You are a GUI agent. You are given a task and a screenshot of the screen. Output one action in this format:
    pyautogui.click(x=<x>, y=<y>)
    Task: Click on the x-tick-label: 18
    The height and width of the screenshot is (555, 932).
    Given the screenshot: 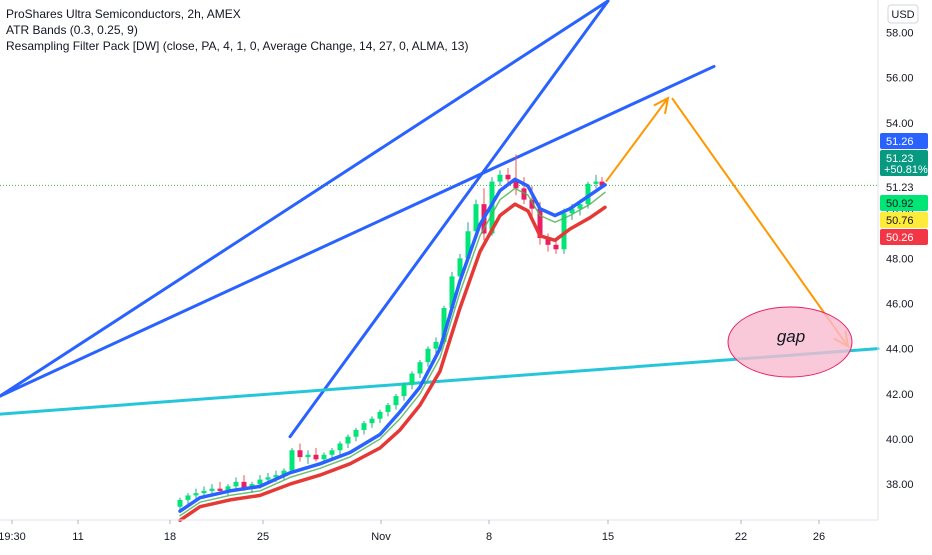 What is the action you would take?
    pyautogui.click(x=170, y=537)
    